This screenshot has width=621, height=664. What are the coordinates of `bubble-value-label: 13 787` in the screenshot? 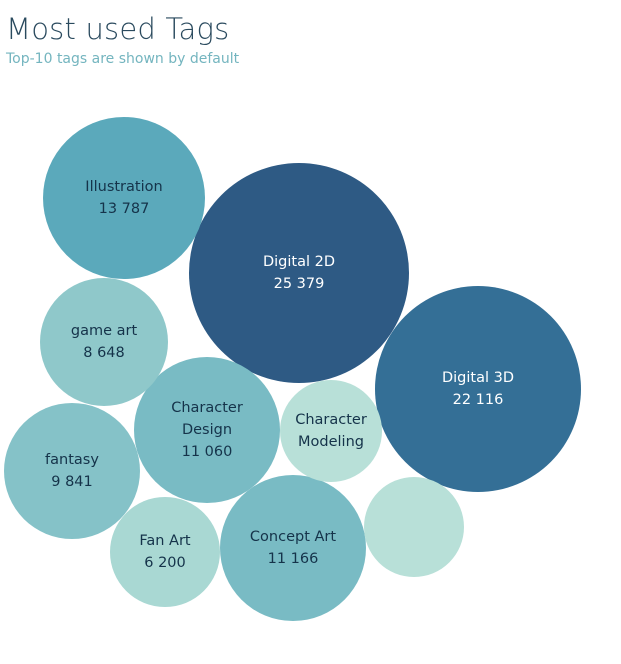 It's located at (124, 209).